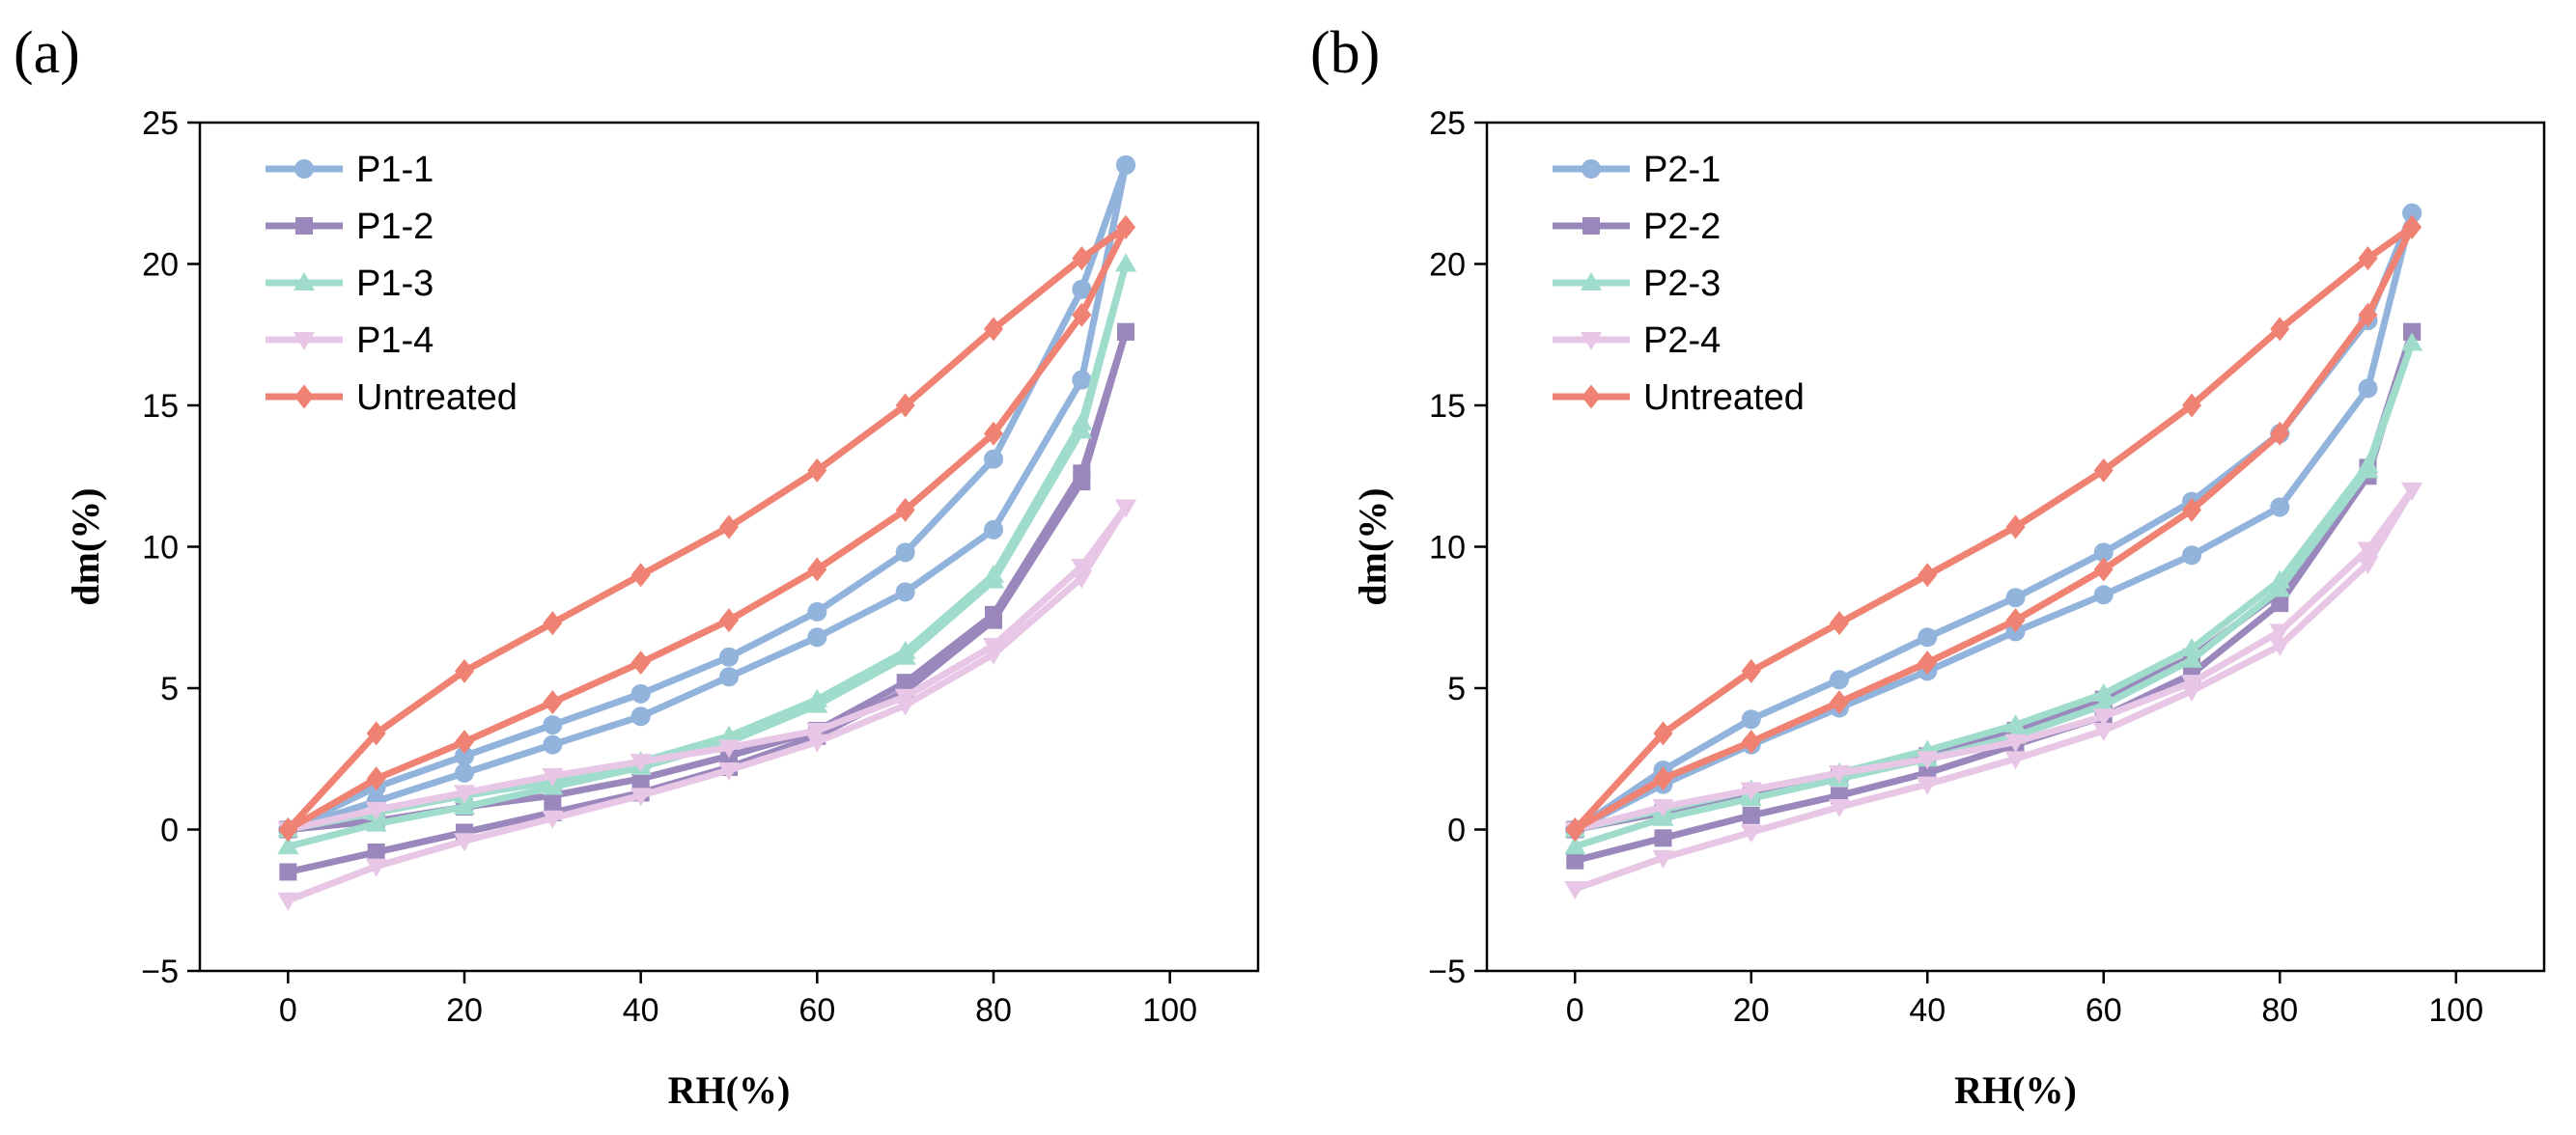 The image size is (2576, 1135). Describe the element at coordinates (1637, 283) in the screenshot. I see `legend-item: P2-3` at that location.